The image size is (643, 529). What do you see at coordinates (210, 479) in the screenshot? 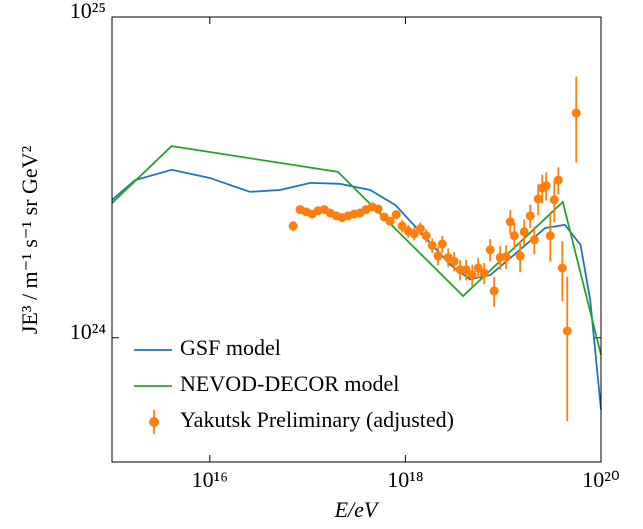
I see `x-tick-label: 10¹⁶` at bounding box center [210, 479].